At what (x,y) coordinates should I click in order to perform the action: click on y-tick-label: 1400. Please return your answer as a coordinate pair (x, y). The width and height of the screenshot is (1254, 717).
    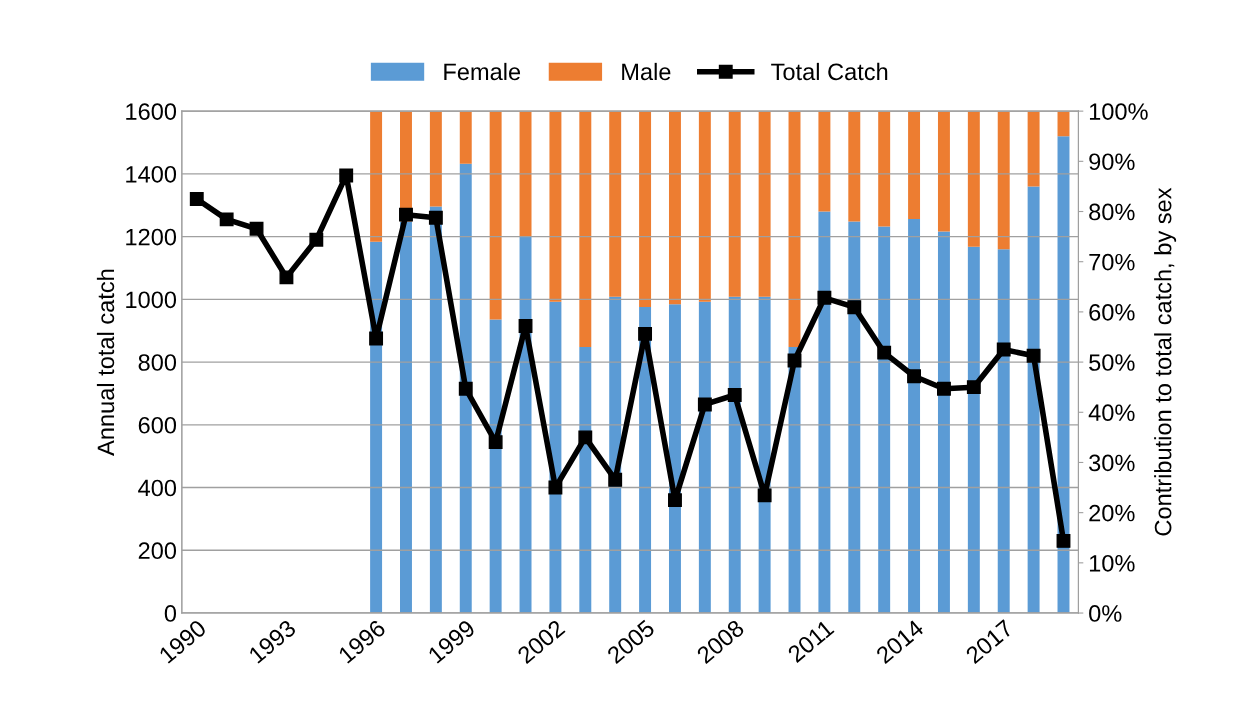
    Looking at the image, I should click on (151, 174).